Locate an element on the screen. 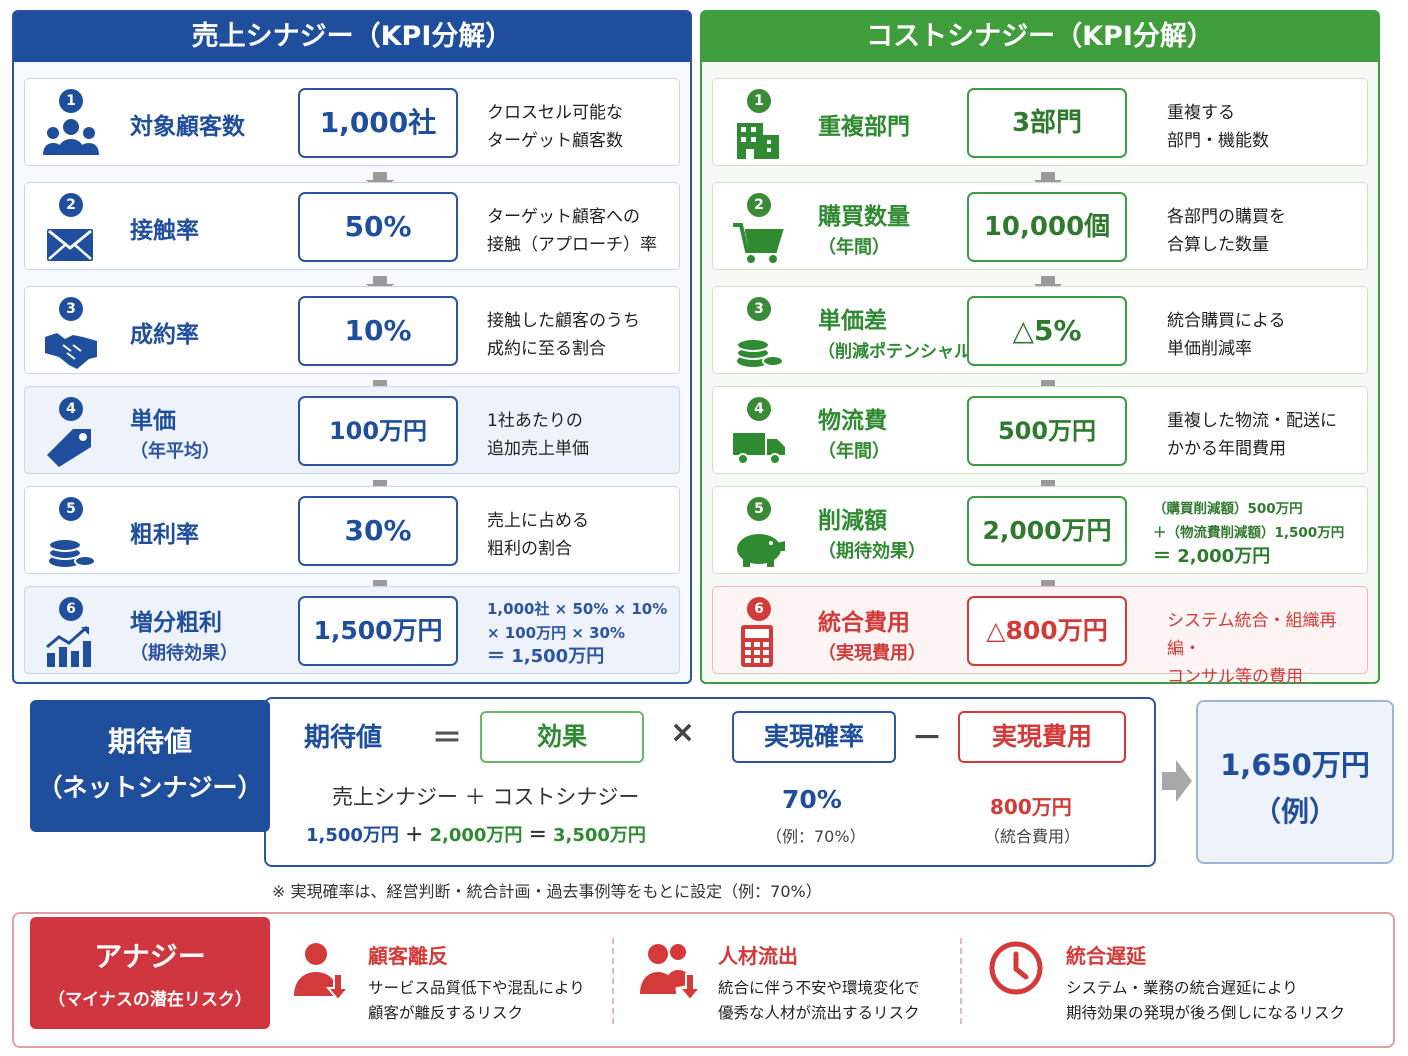 The width and height of the screenshot is (1408, 1056). kpi-description: クロスセル可能な ターゲット顧客数 is located at coordinates (555, 127).